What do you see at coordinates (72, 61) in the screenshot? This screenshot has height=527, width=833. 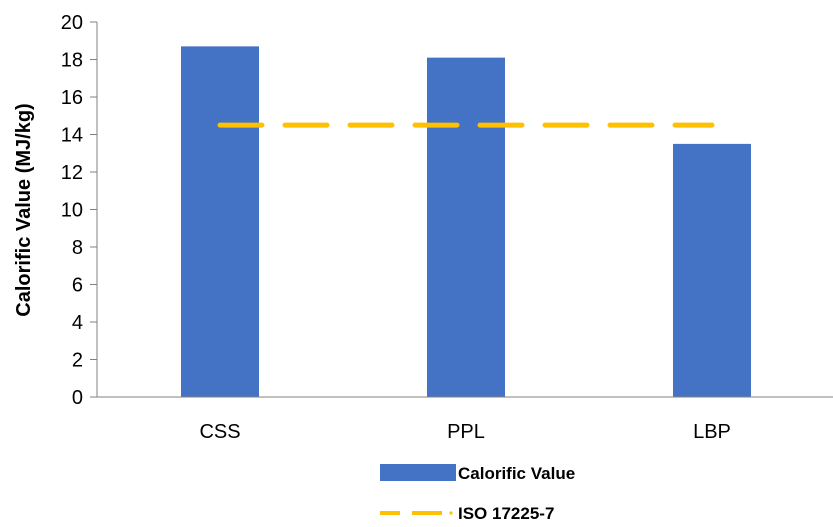 I see `y-tick-label-18: 18` at bounding box center [72, 61].